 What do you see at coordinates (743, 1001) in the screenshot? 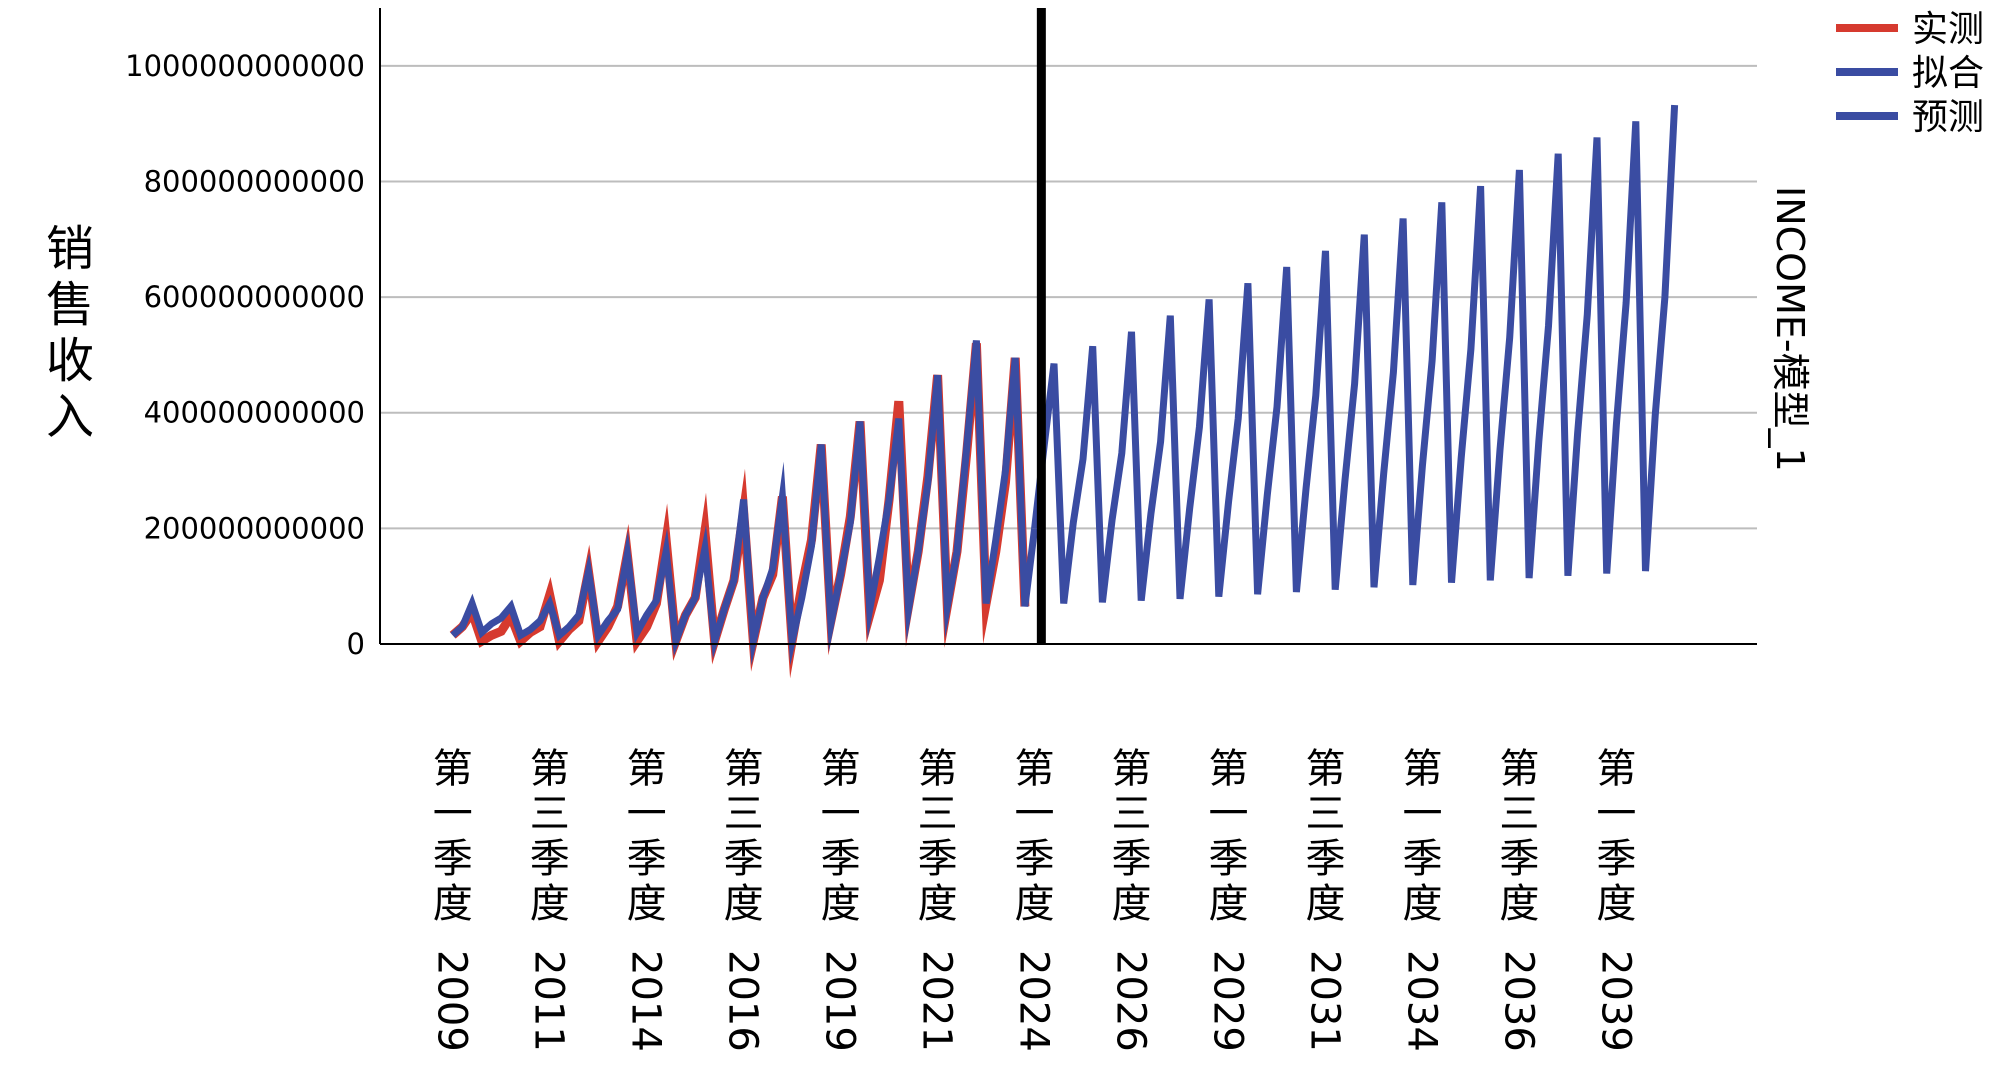
I see `x-tick-year: 2016` at bounding box center [743, 1001].